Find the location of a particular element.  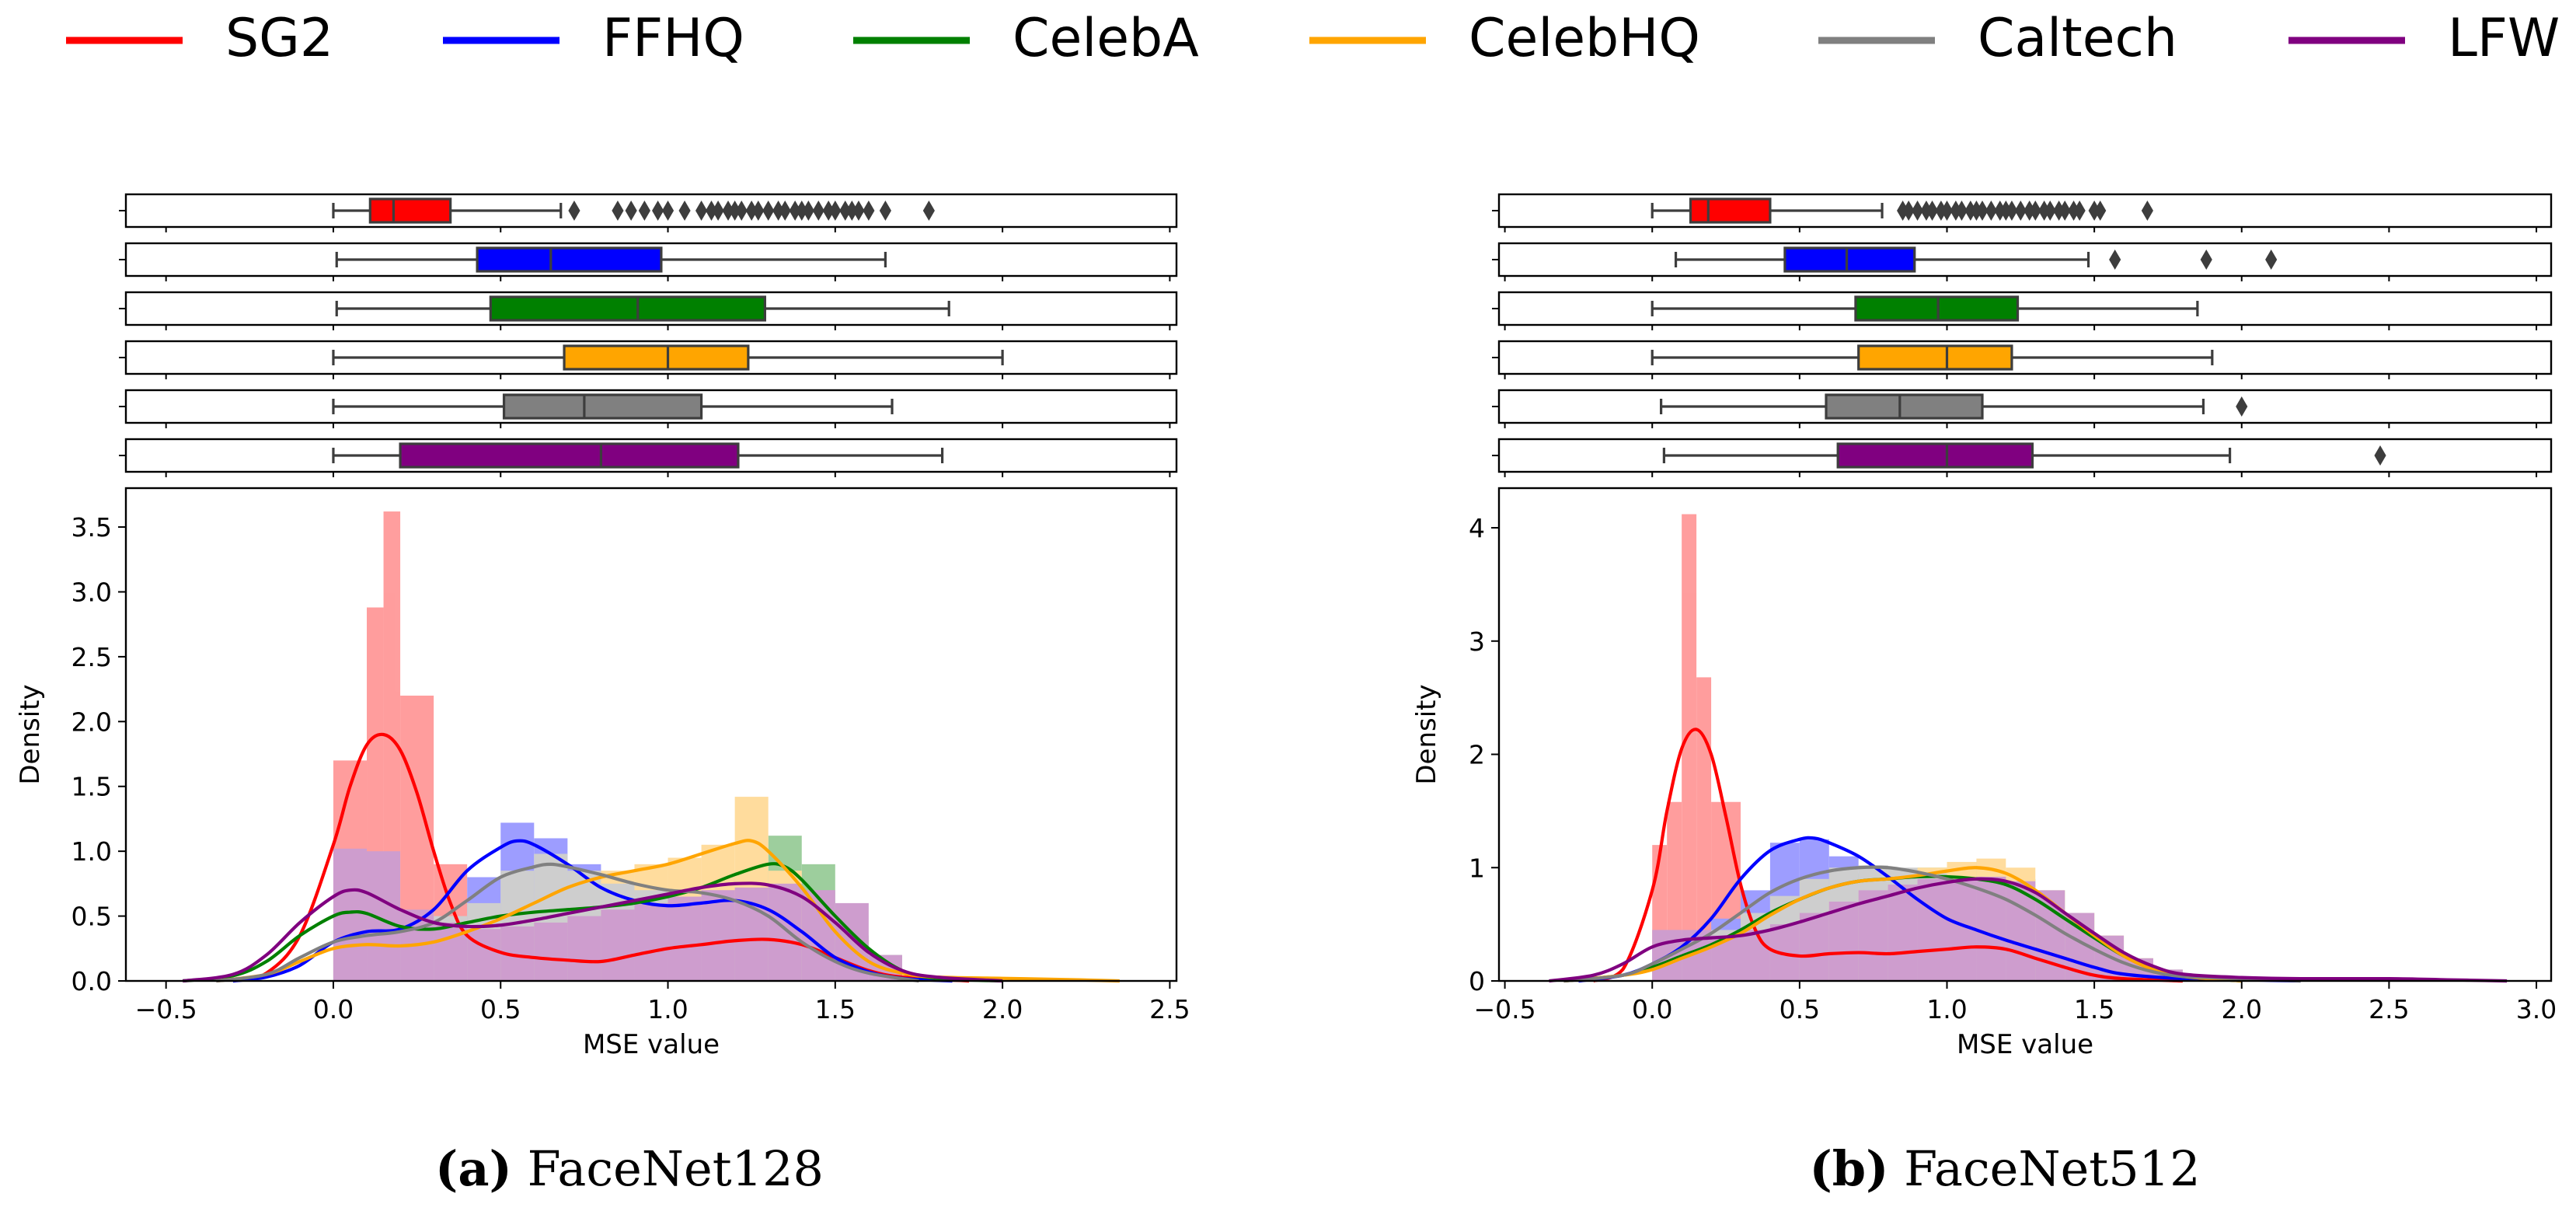

p1-boxplot-lfw is located at coordinates (2022, 457).